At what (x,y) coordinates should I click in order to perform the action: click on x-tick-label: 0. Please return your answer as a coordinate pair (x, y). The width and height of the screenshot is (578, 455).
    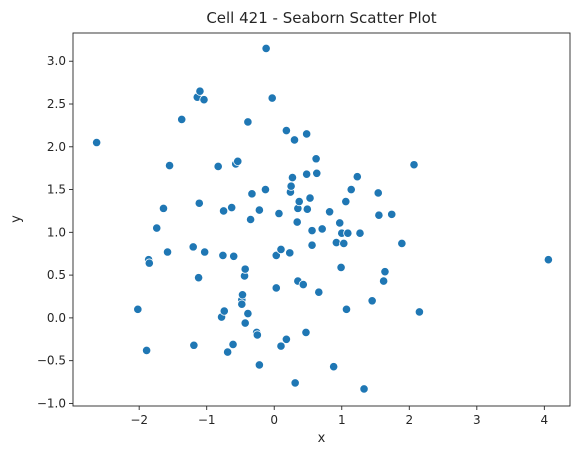
    Looking at the image, I should click on (274, 420).